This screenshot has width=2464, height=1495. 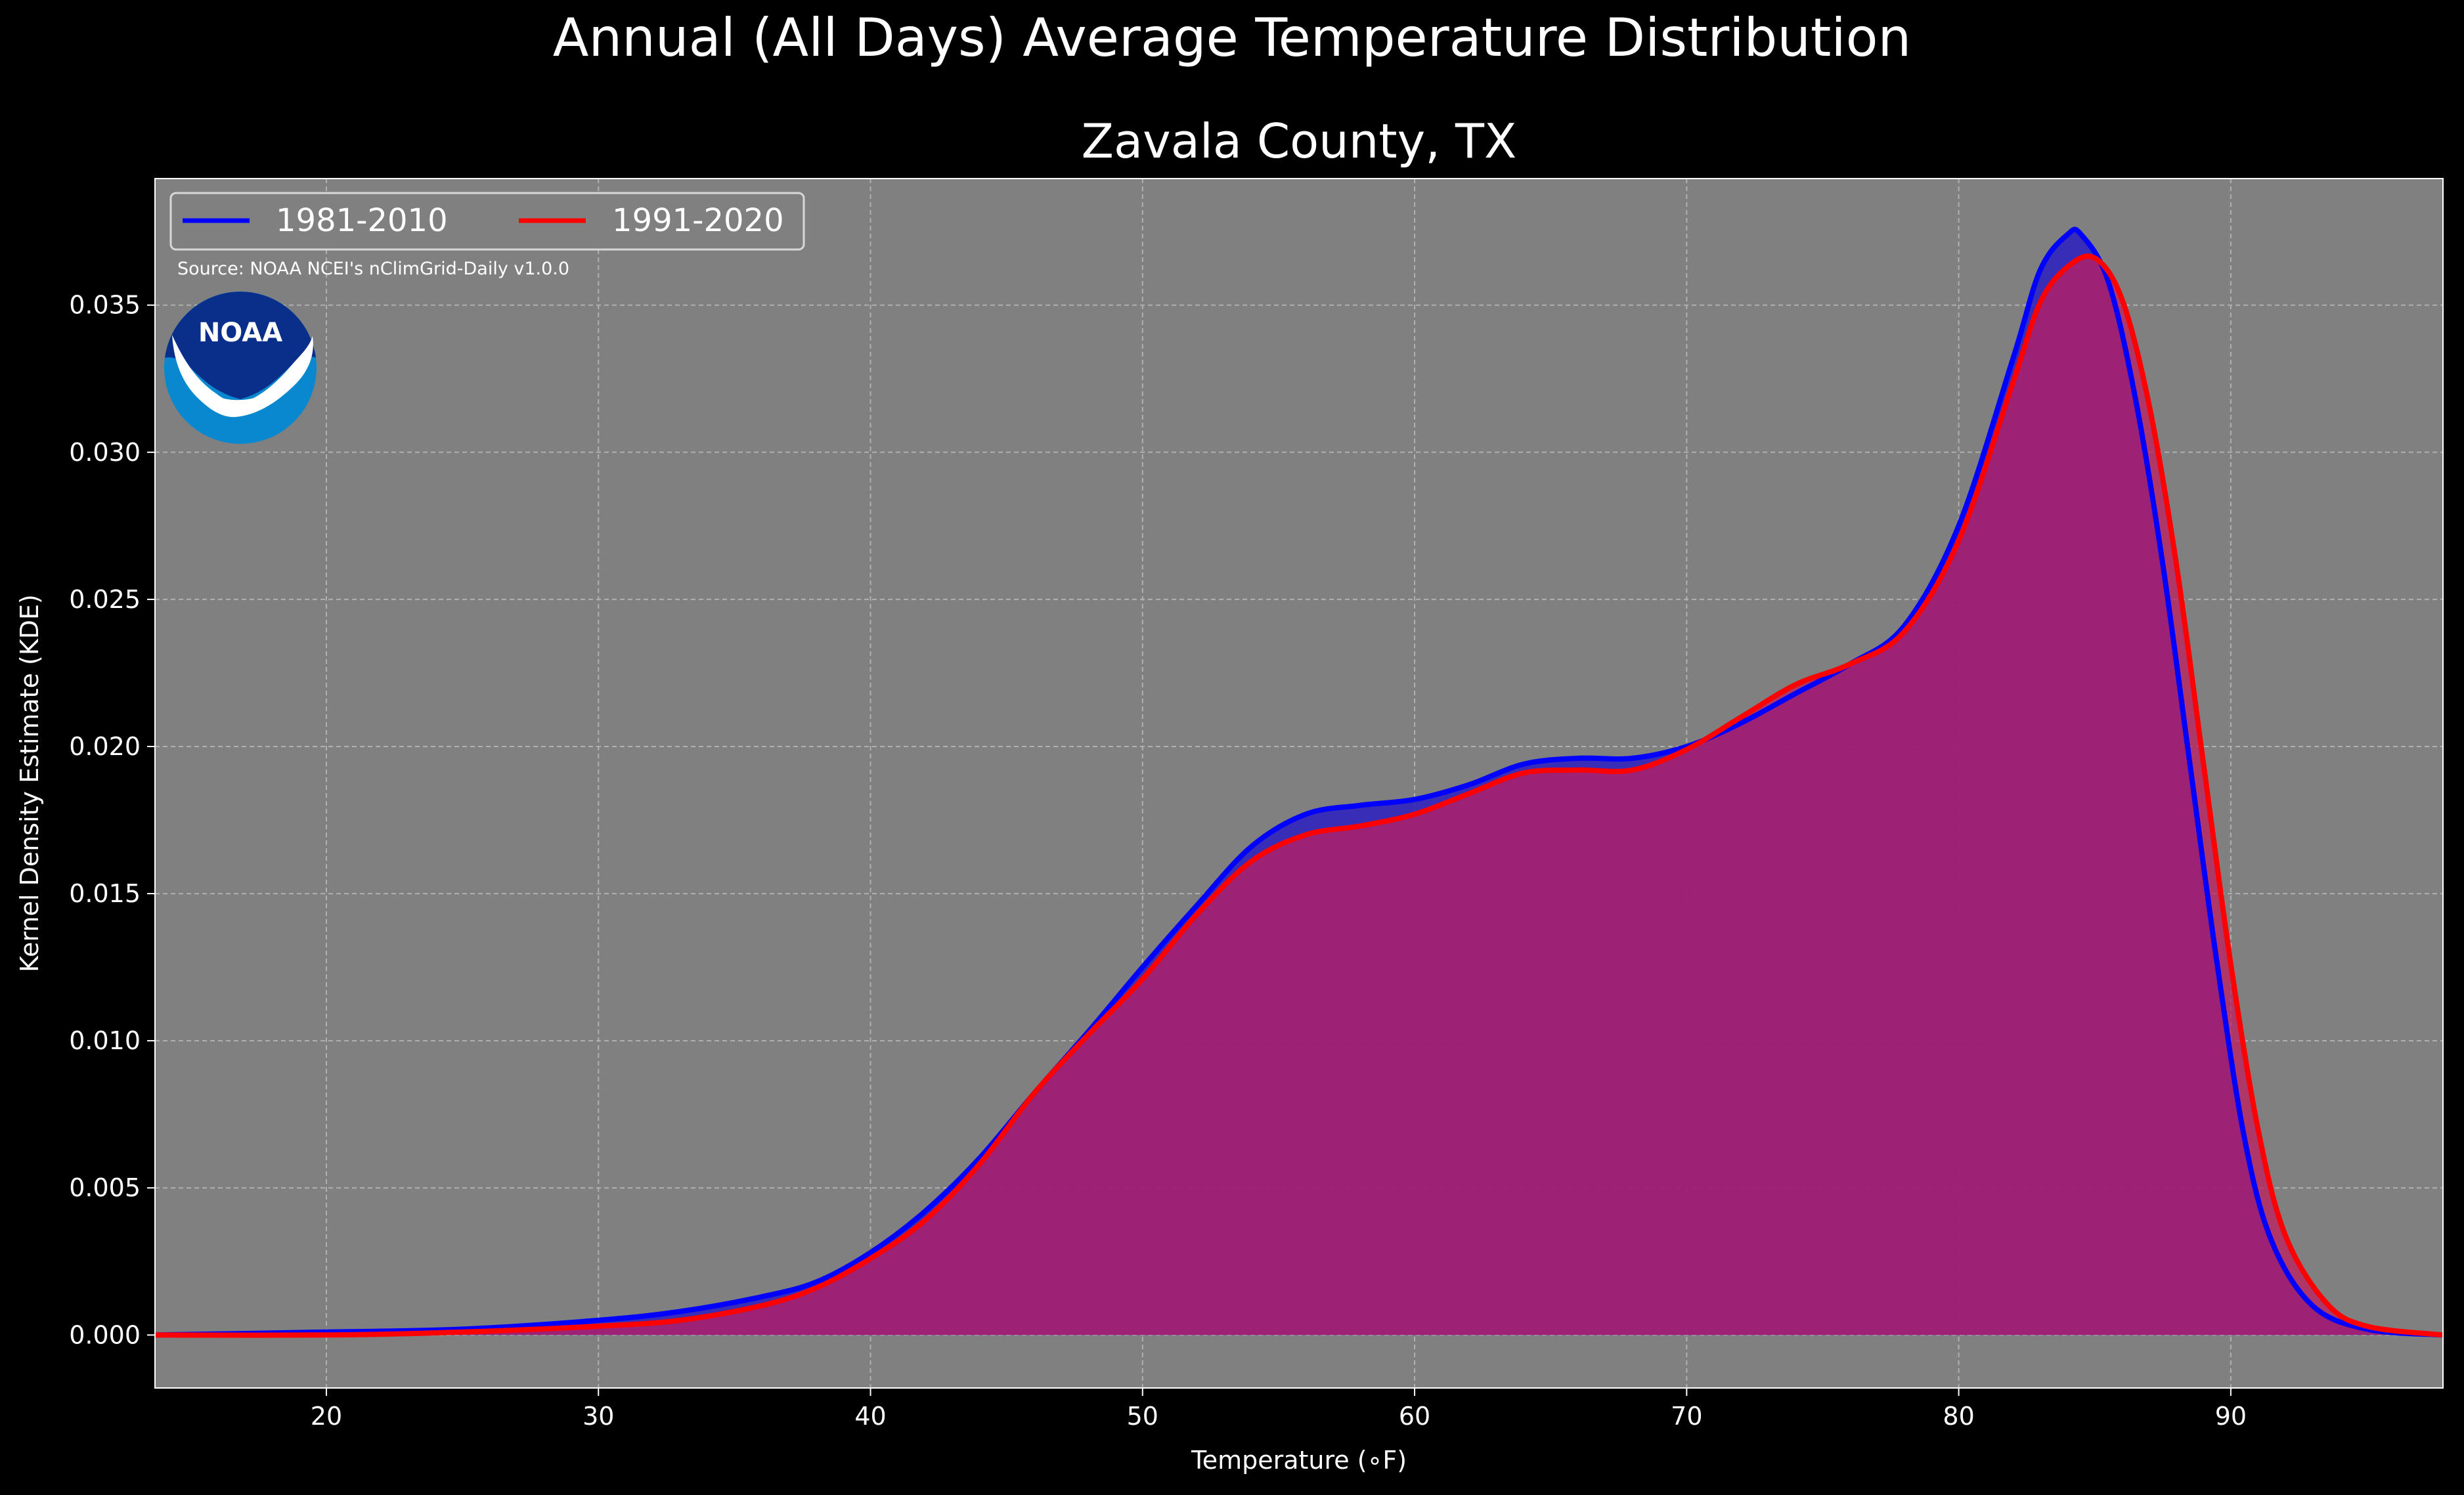 What do you see at coordinates (362, 220) in the screenshot?
I see `legend-label-1981-2010: 1981-2010` at bounding box center [362, 220].